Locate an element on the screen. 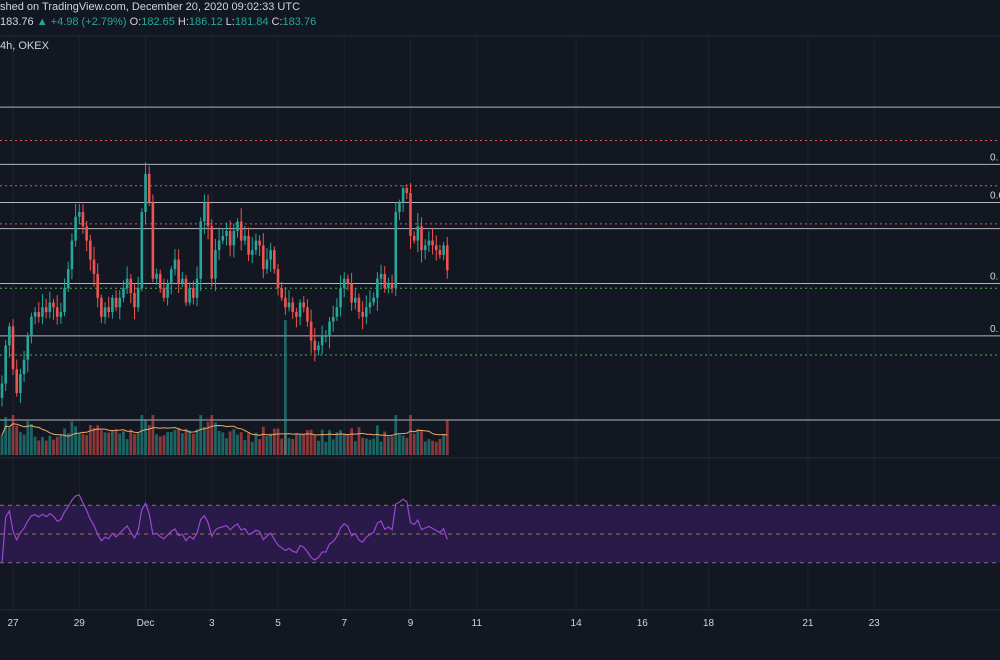  rsi-line is located at coordinates (224, 528).